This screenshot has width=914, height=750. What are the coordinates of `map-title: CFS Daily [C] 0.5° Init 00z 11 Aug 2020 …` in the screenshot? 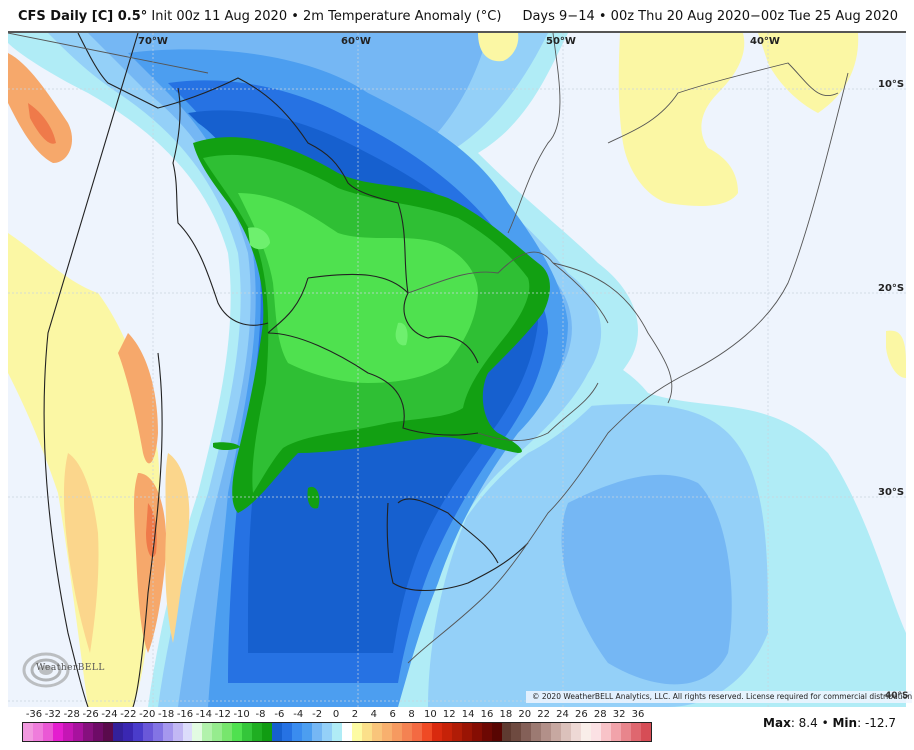 It's located at (259, 16).